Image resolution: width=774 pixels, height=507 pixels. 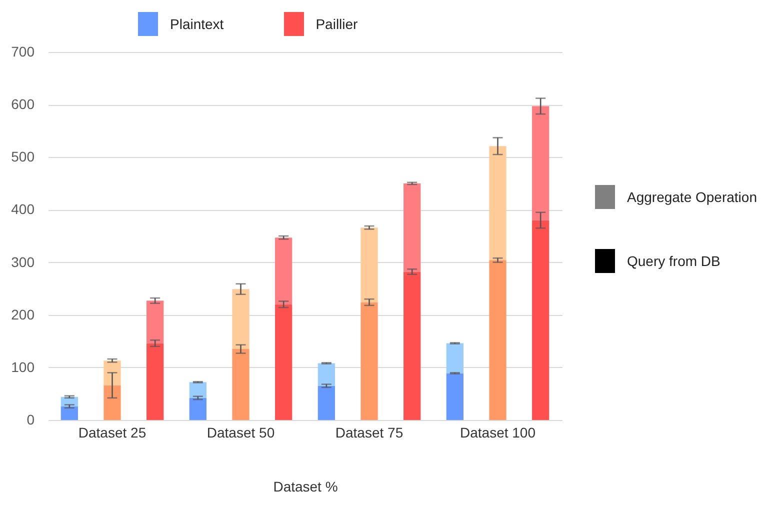 What do you see at coordinates (305, 486) in the screenshot?
I see `x-axis-title: Dataset %` at bounding box center [305, 486].